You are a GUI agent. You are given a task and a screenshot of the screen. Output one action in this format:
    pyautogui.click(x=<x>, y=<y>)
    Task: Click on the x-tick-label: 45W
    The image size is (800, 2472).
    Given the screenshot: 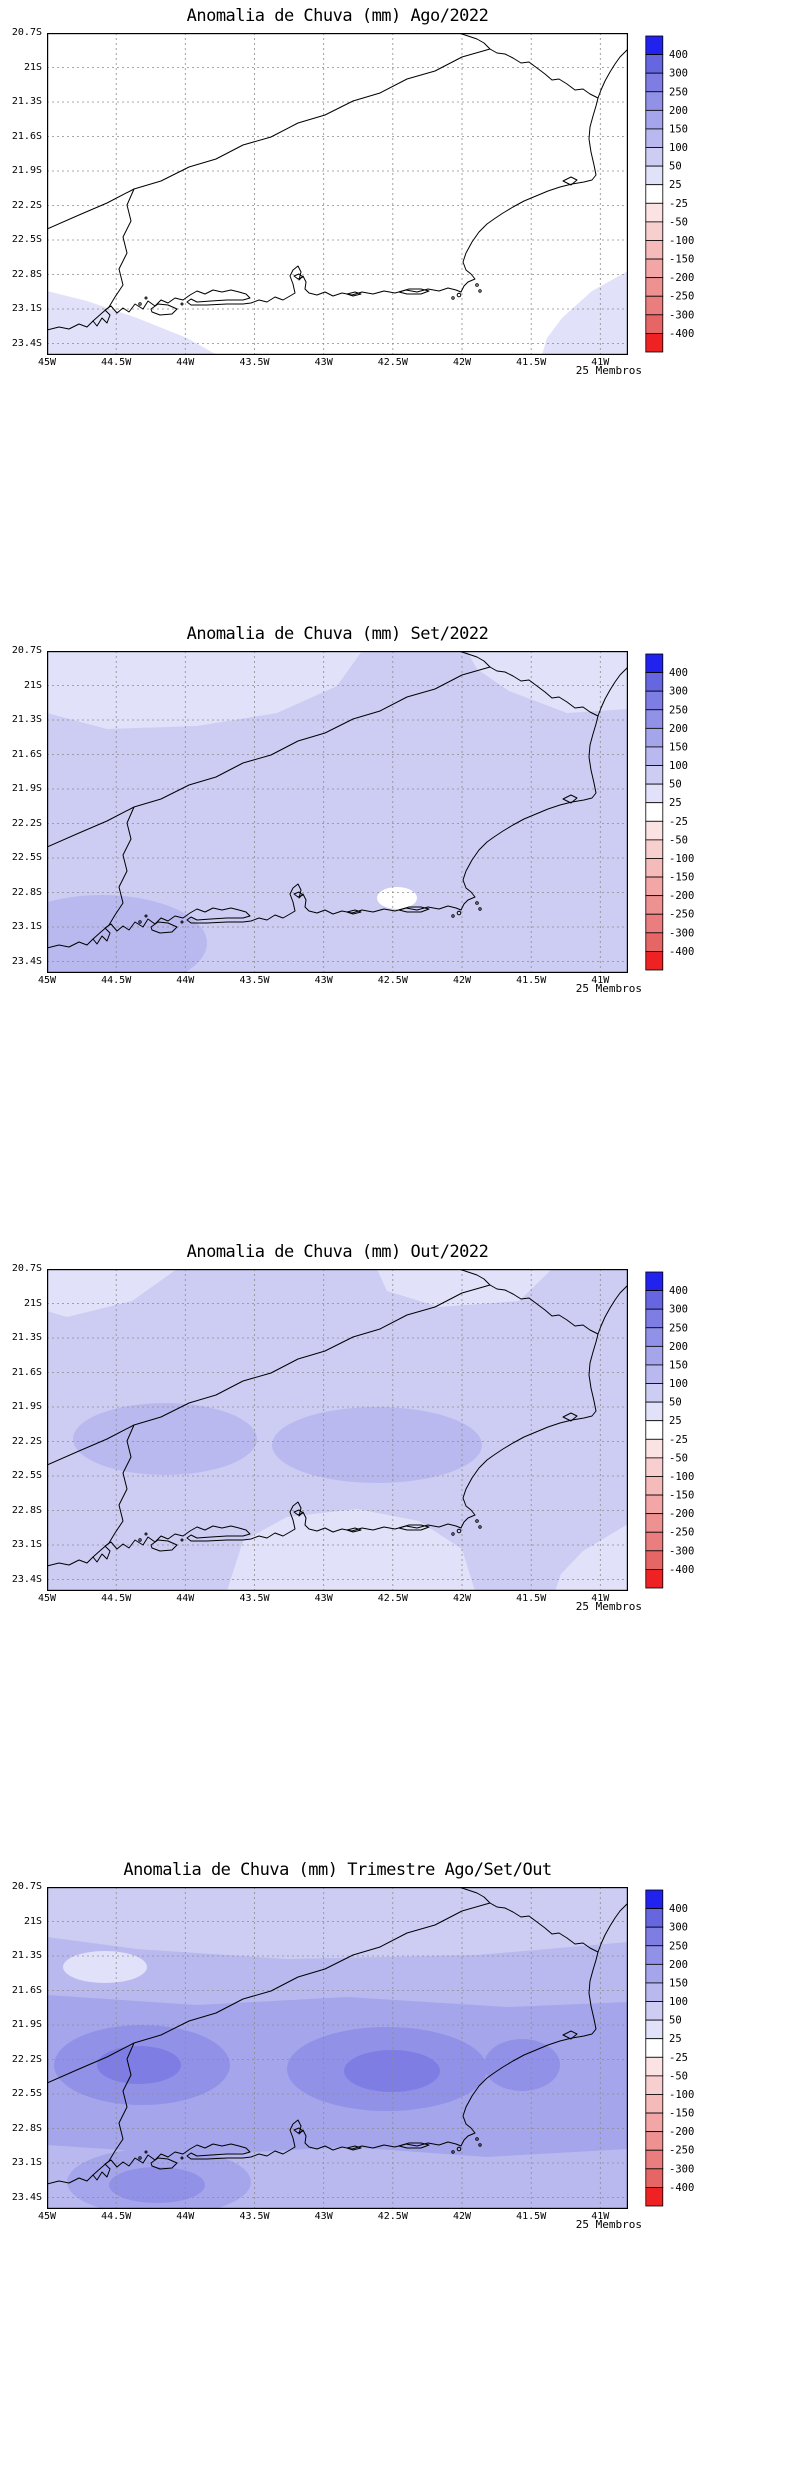 What is the action you would take?
    pyautogui.click(x=47, y=2216)
    